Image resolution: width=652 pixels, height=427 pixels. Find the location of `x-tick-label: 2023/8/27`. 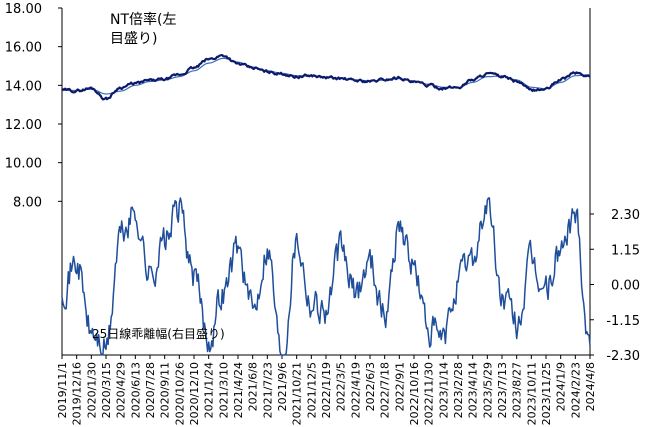

x-tick-label: 2023/8/27 is located at coordinates (517, 390).